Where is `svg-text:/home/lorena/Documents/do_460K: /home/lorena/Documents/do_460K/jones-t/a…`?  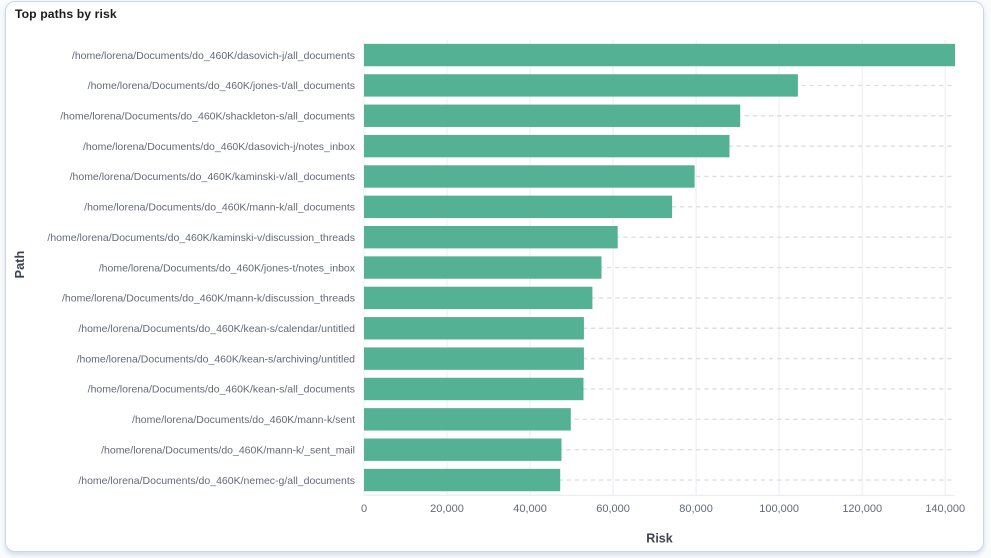
svg-text:/home/lorena/Documents/do_460K: /home/lorena/Documents/do_460K/jones-t/a… is located at coordinates (221, 86).